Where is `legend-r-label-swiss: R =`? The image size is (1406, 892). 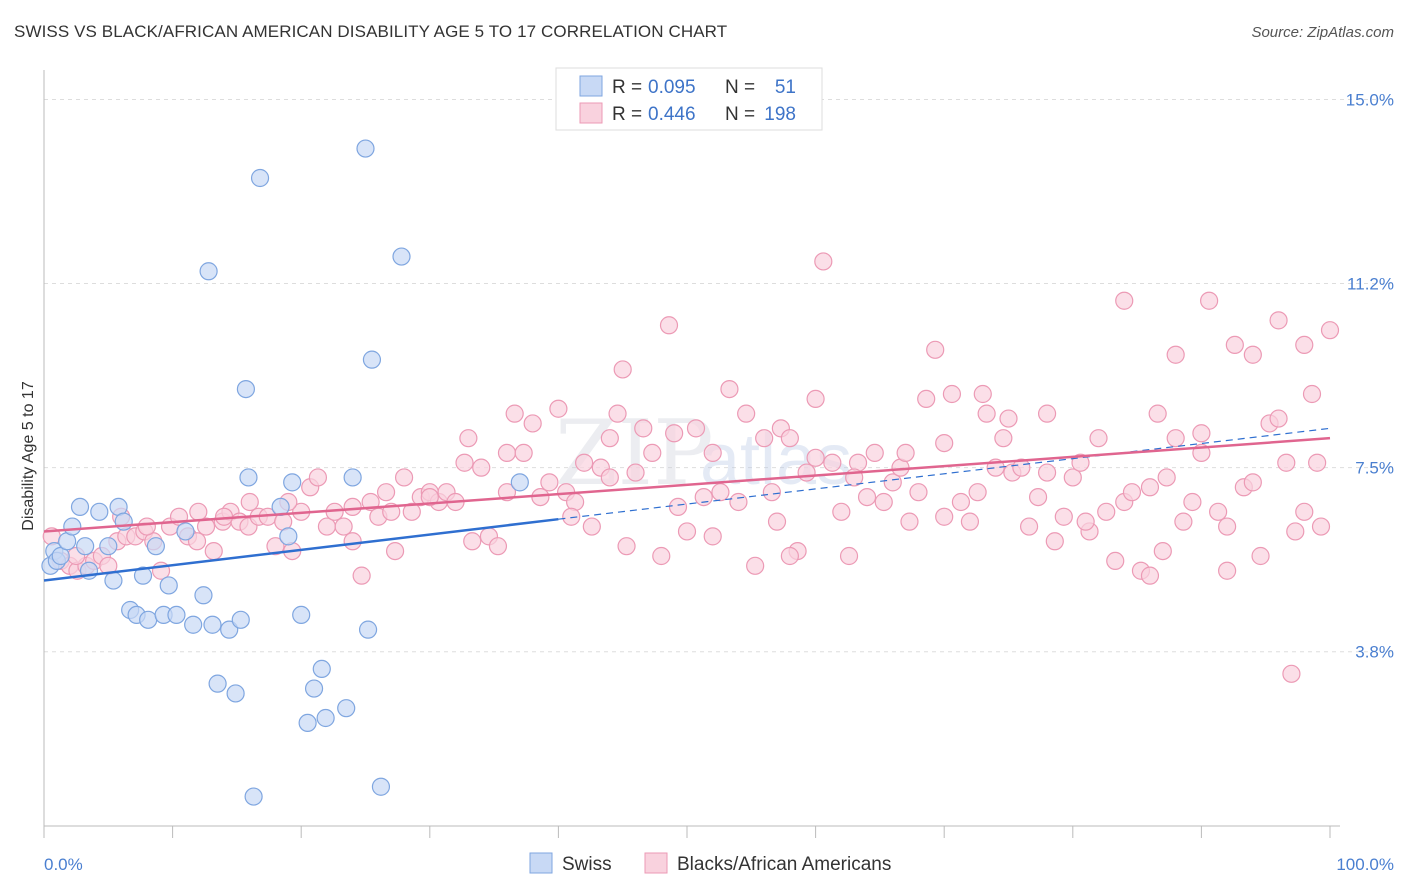
legend-r-label-swiss: R = is located at coordinates (627, 87).